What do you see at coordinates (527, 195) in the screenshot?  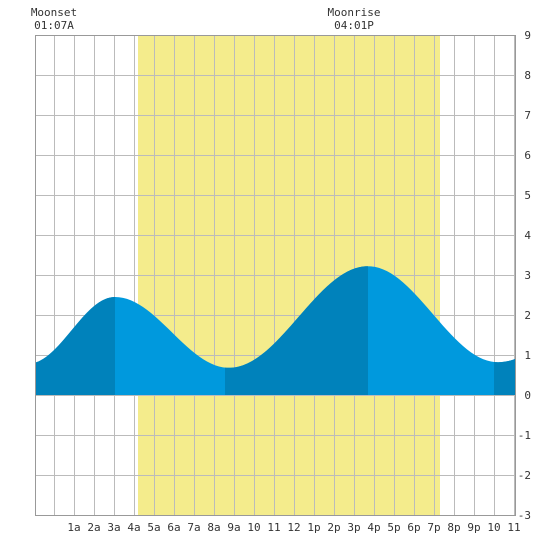 I see `y-tick-label: 5` at bounding box center [527, 195].